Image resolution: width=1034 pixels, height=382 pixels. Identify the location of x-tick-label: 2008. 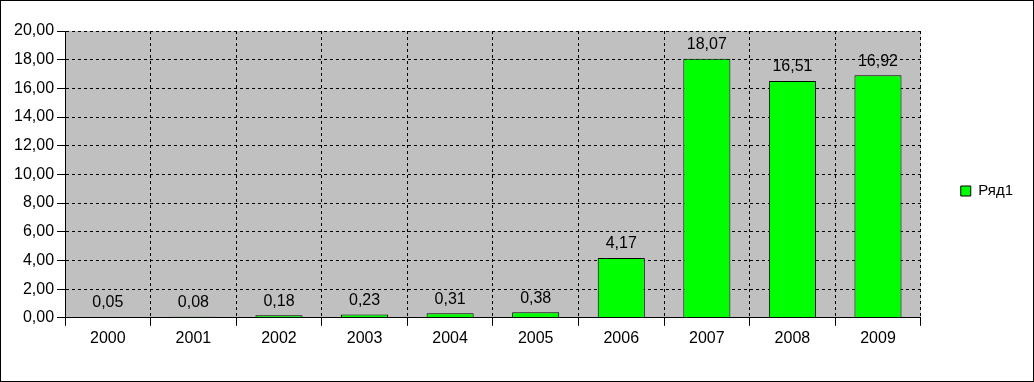
(792, 337).